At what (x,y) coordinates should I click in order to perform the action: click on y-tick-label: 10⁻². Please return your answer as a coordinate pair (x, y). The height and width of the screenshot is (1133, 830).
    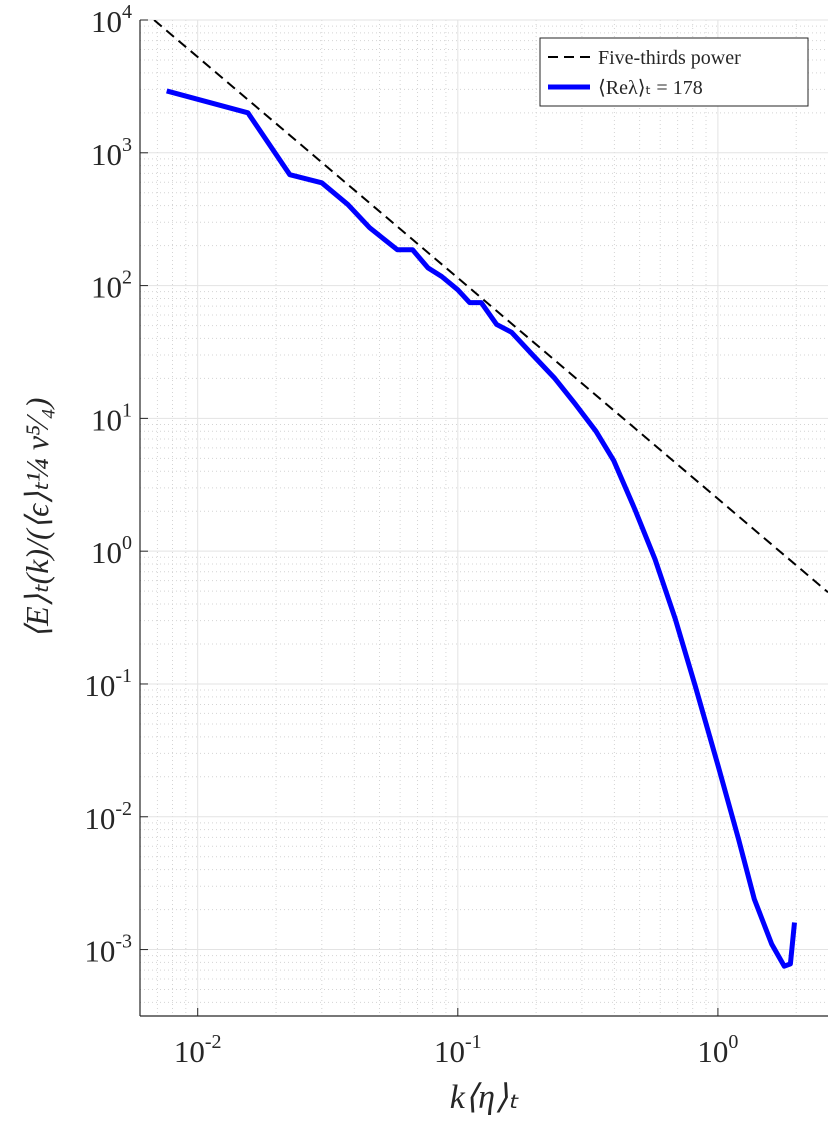
    Looking at the image, I should click on (108, 817).